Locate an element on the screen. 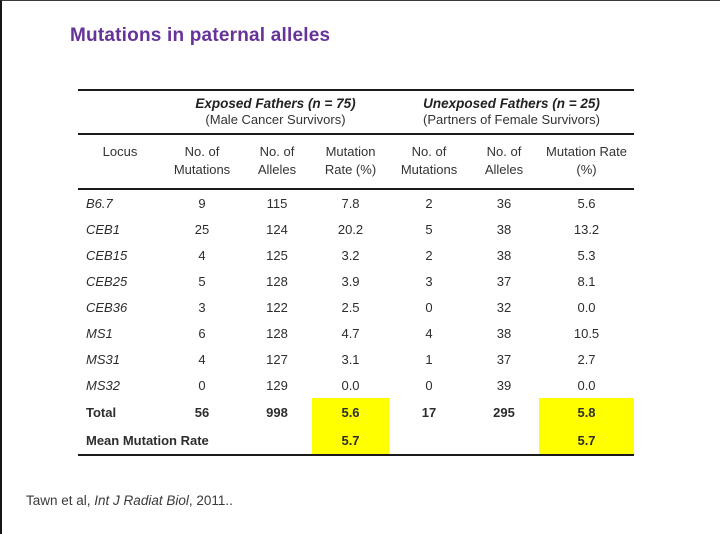 This screenshot has height=534, width=720. column-header-locus: Locus is located at coordinates (120, 162).